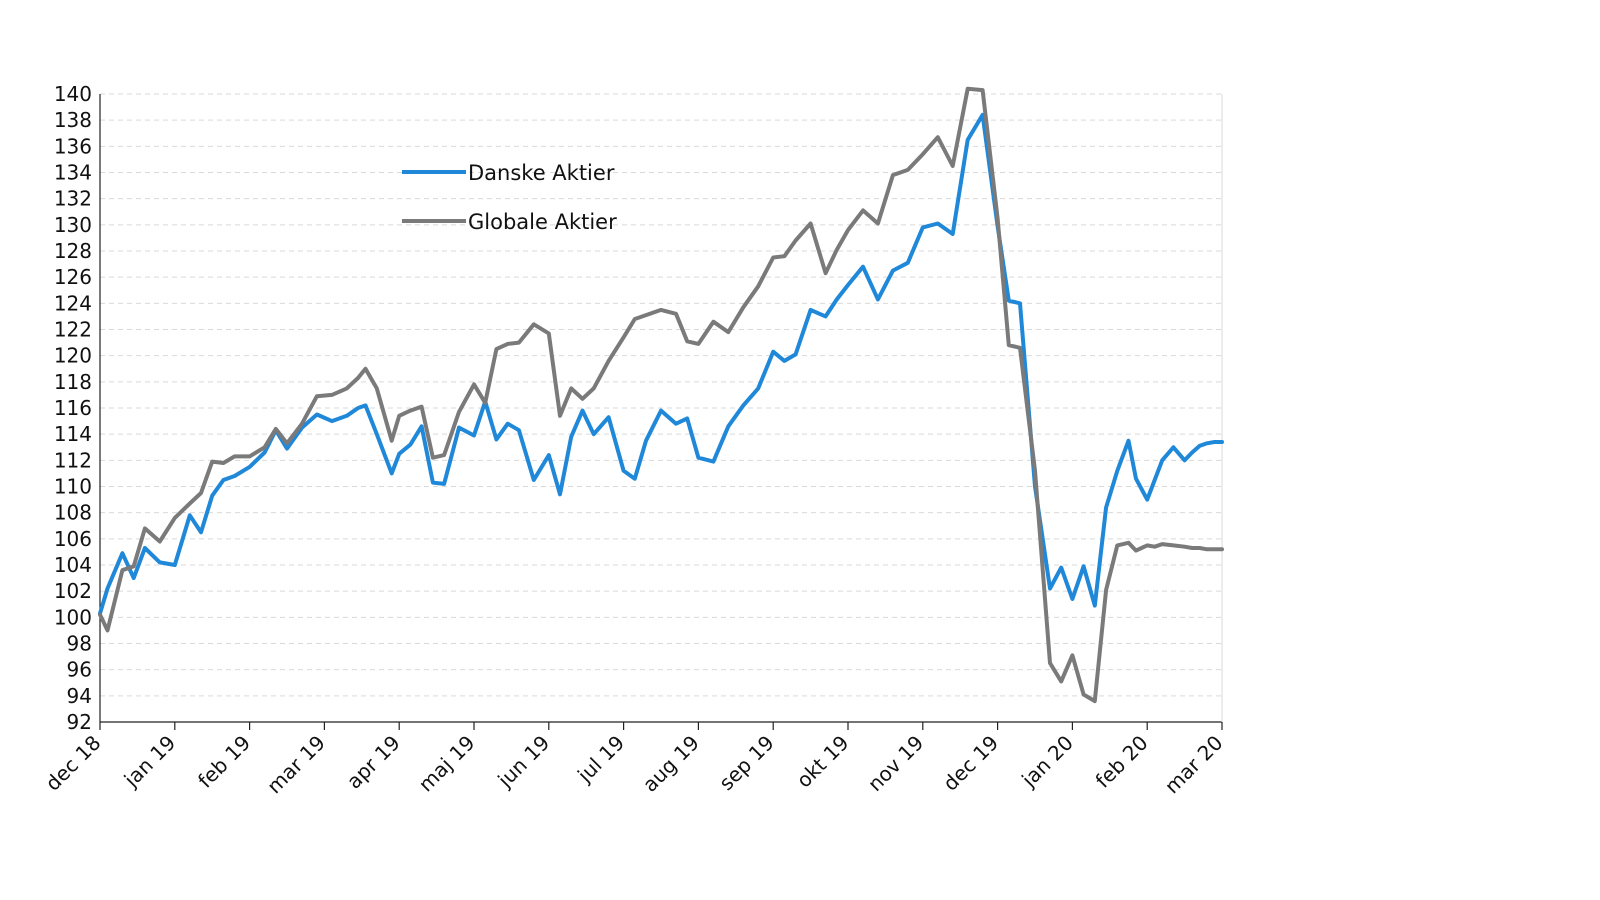 This screenshot has height=900, width=1600. I want to click on y-tick-label: 126, so click(73, 277).